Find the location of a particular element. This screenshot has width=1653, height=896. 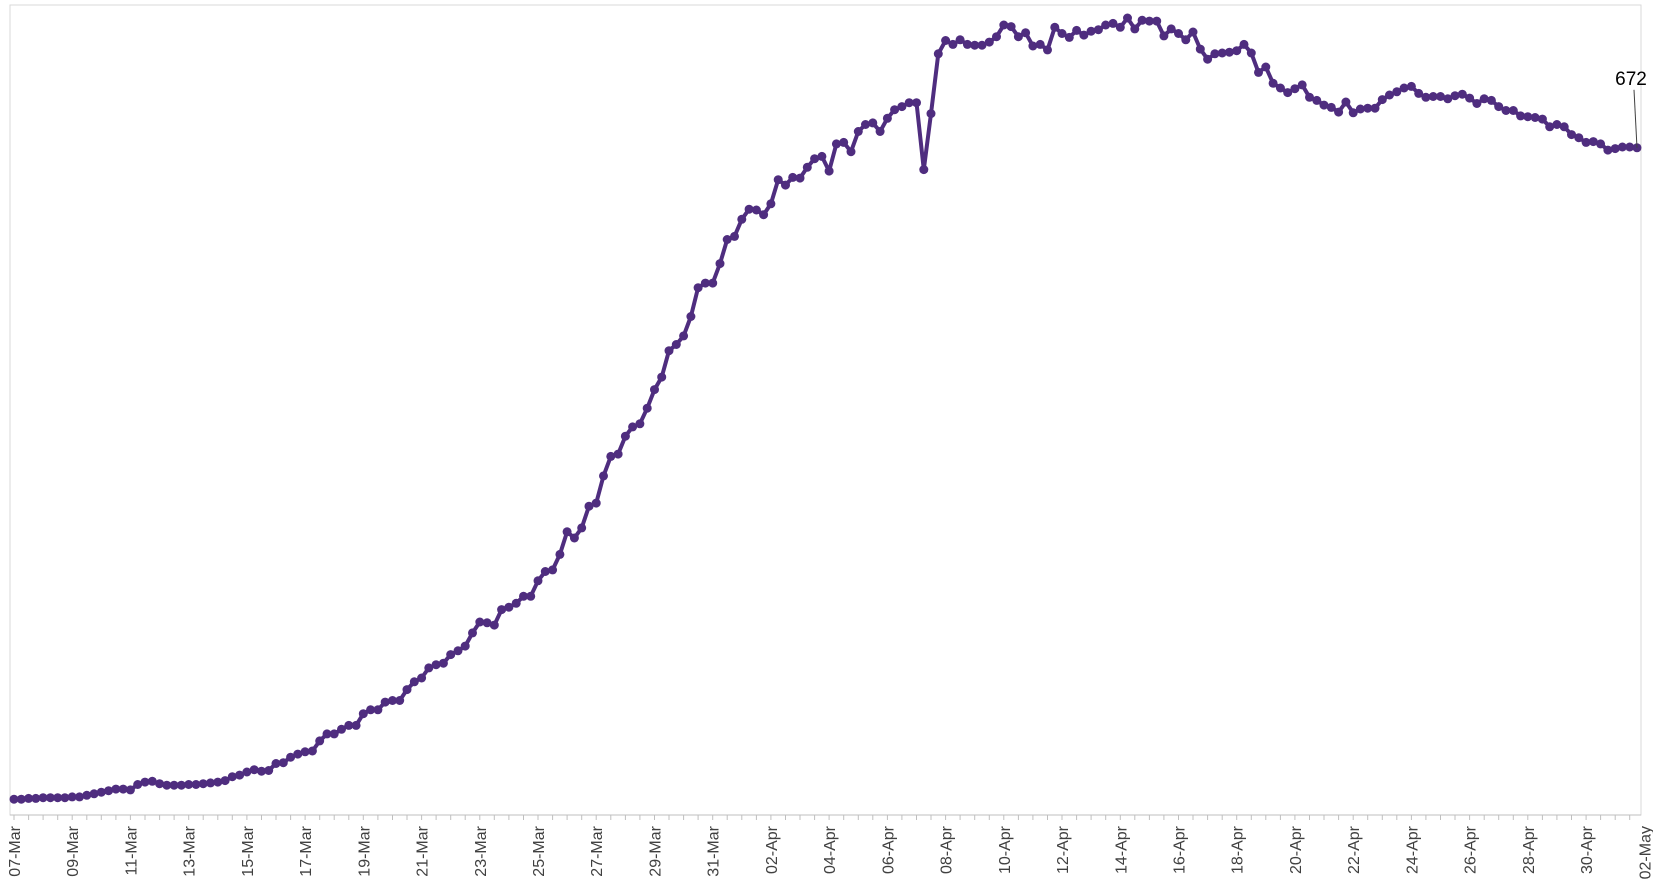

x-tick-label: 02-May is located at coordinates (1645, 852).